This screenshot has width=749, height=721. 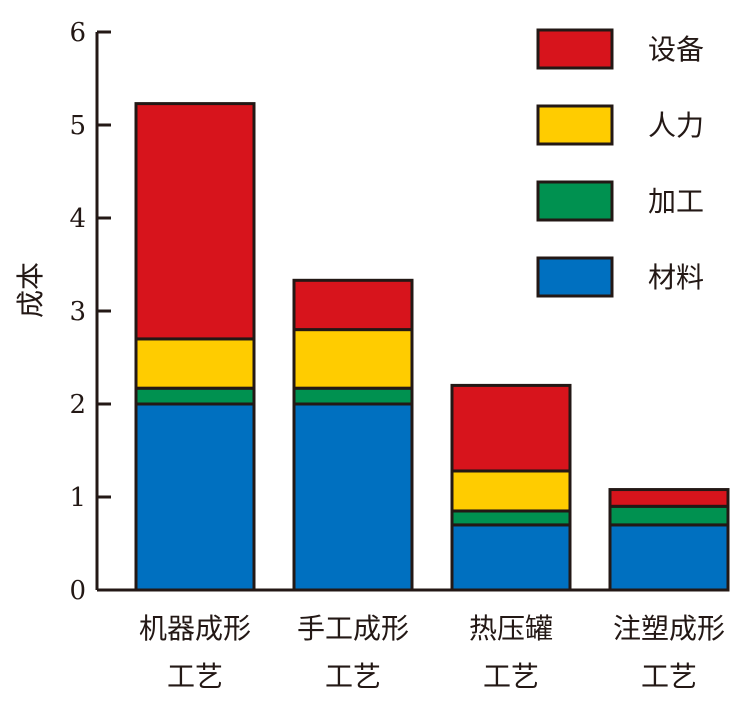 I want to click on legend-label-1: 设备, so click(x=676, y=49).